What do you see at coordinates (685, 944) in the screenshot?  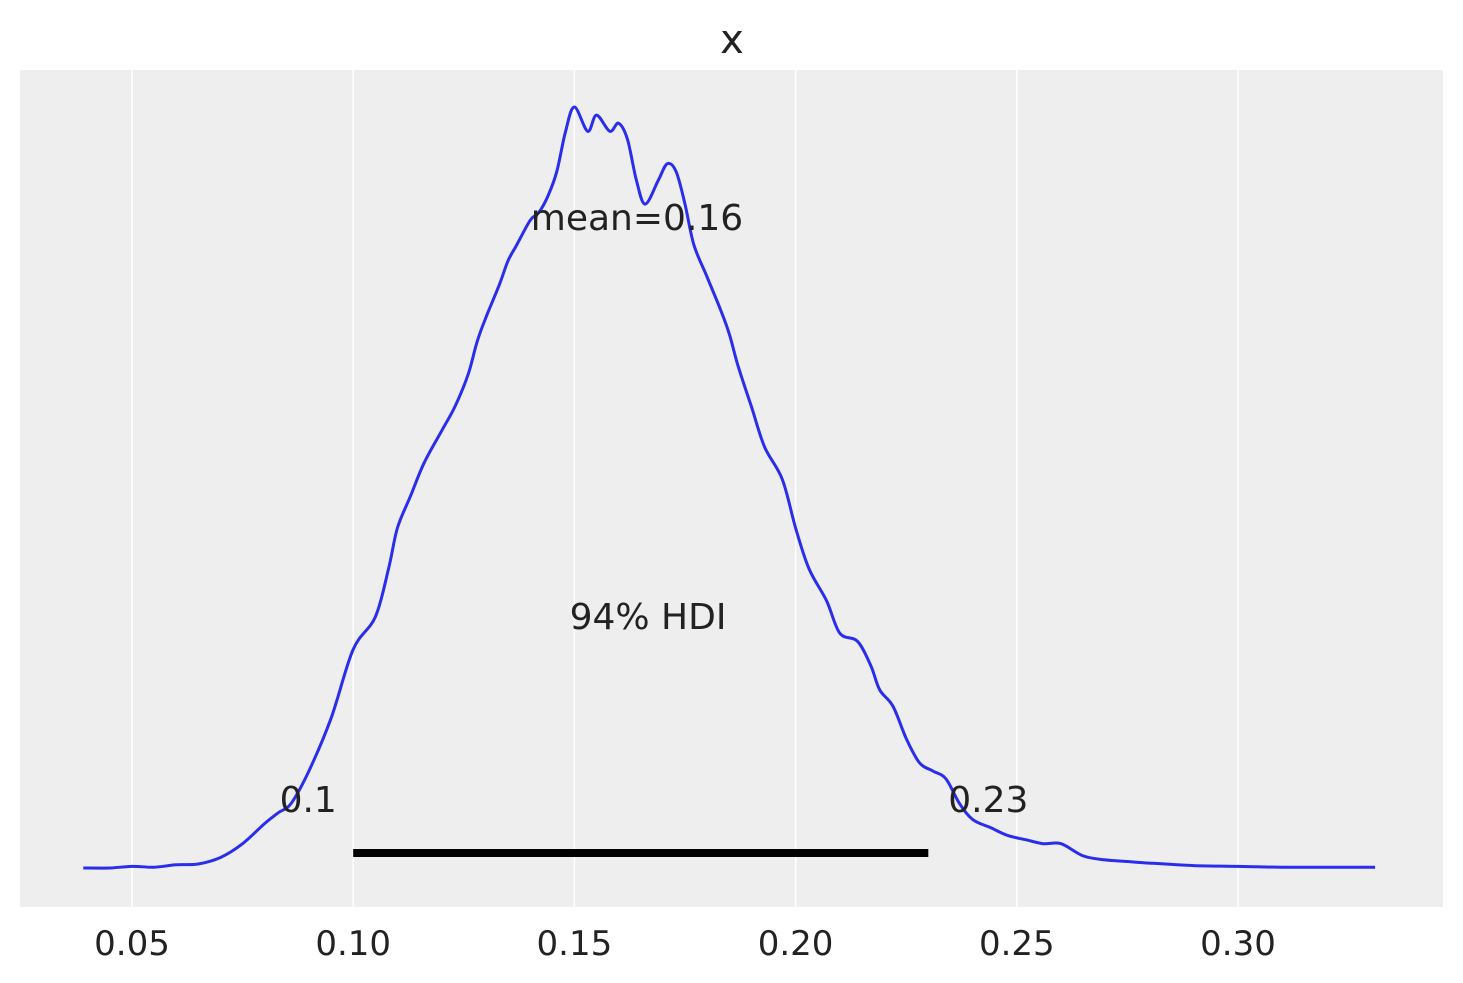 I see `x-axis-ticks: 0.05 0.10 0.15 0.20 0.25 0.30` at bounding box center [685, 944].